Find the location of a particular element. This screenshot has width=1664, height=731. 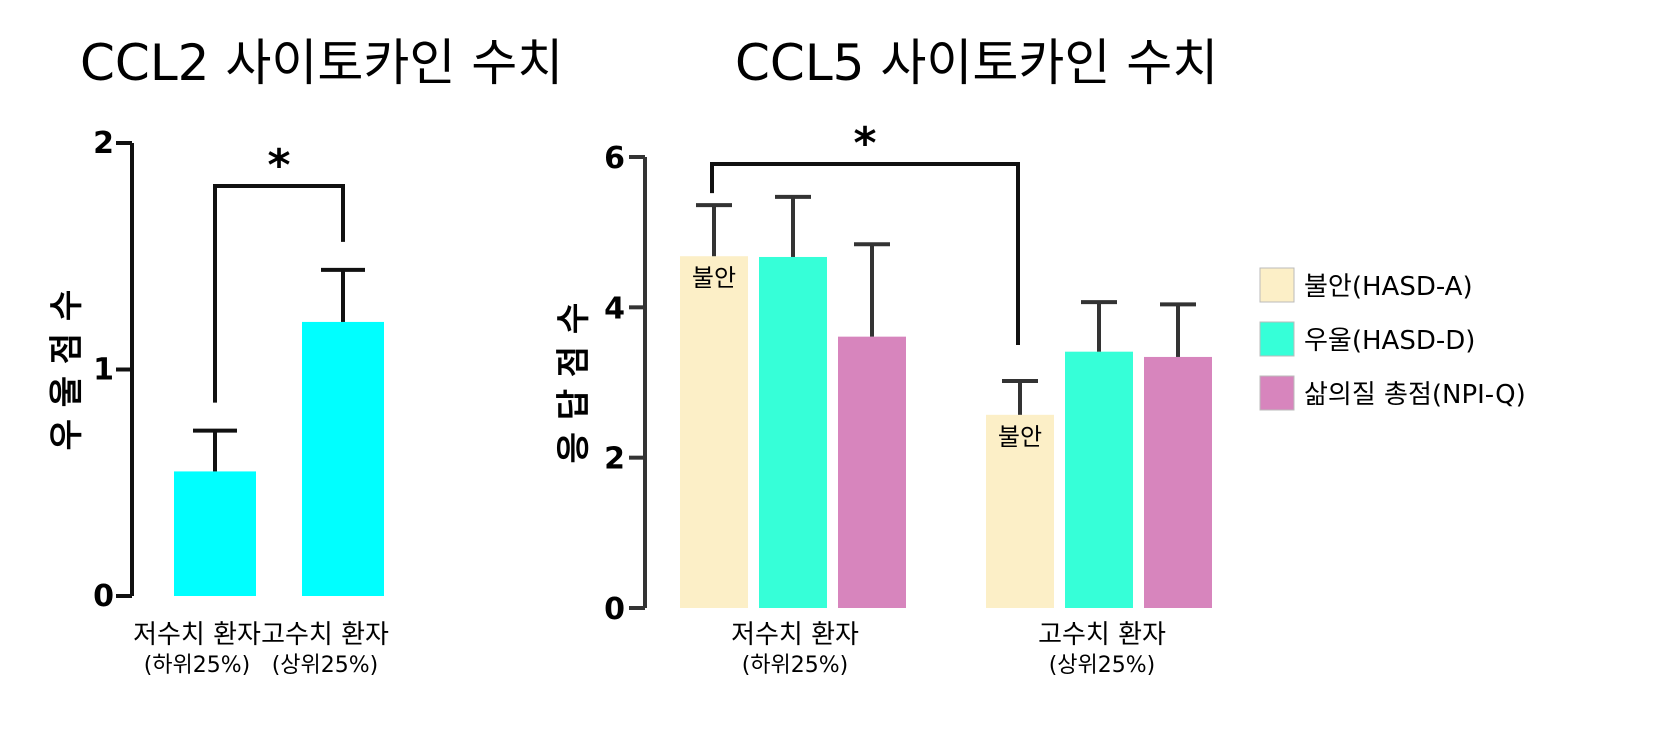

ccl5-significance: * is located at coordinates (865, 231).